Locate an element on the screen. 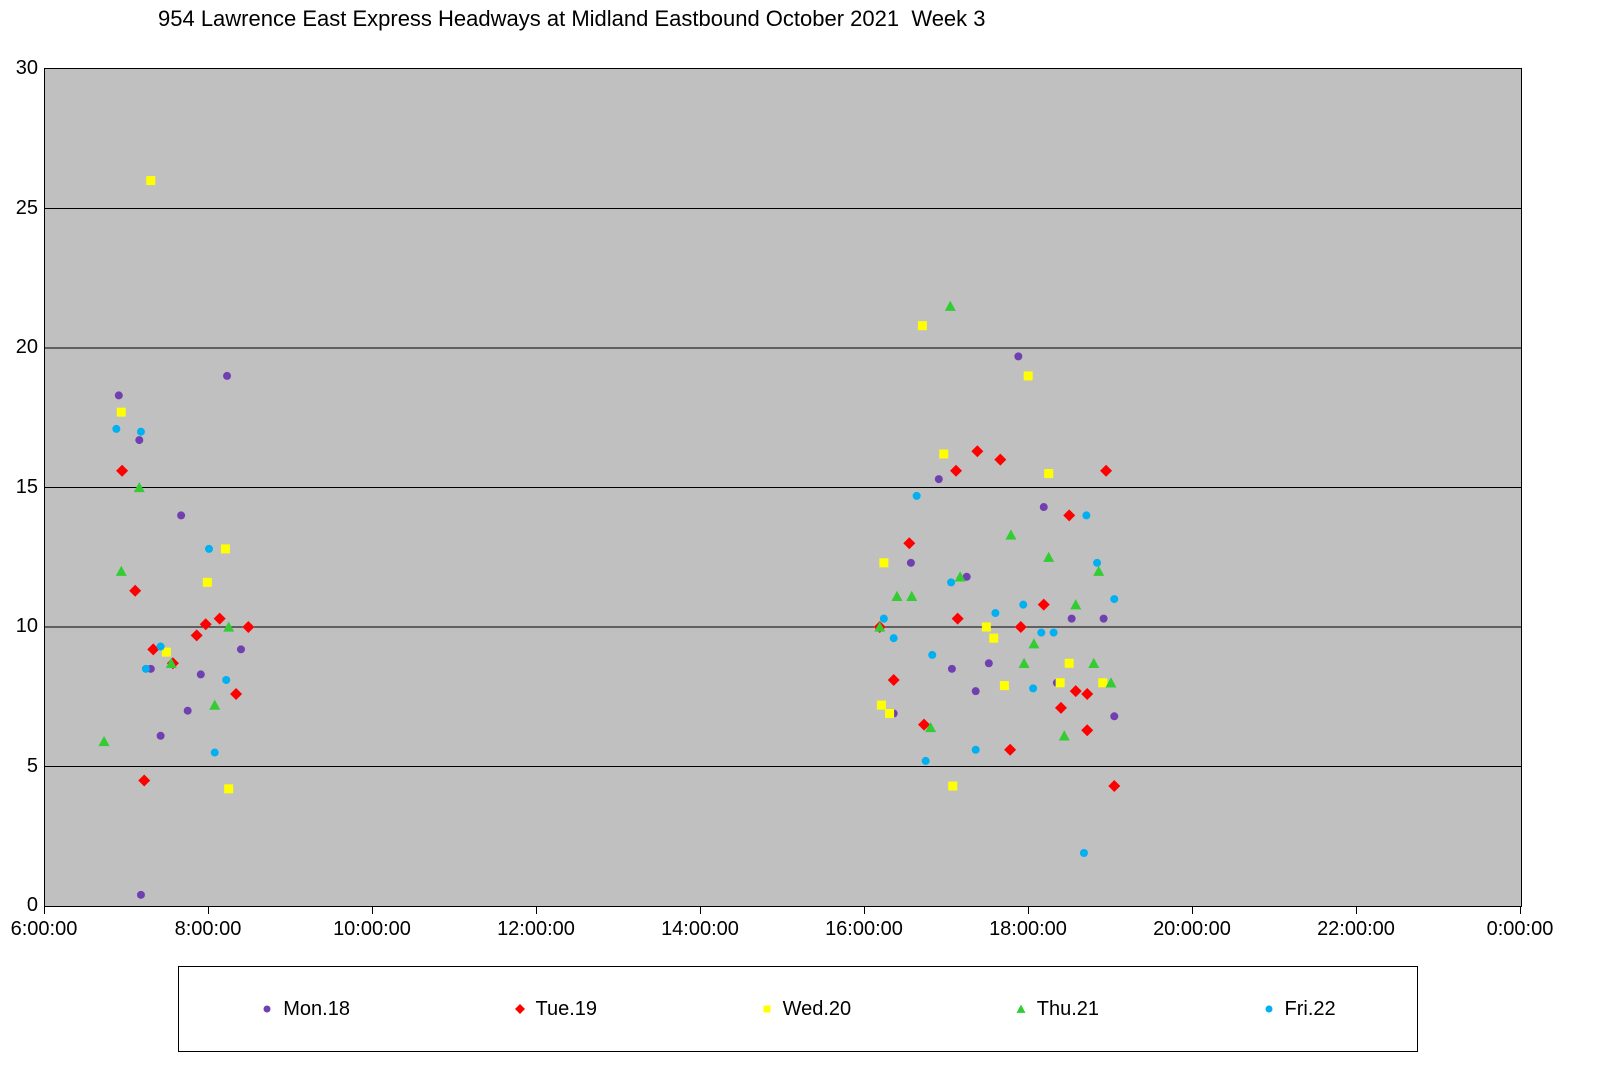  x-tick-label: 8:00:00 is located at coordinates (208, 929).